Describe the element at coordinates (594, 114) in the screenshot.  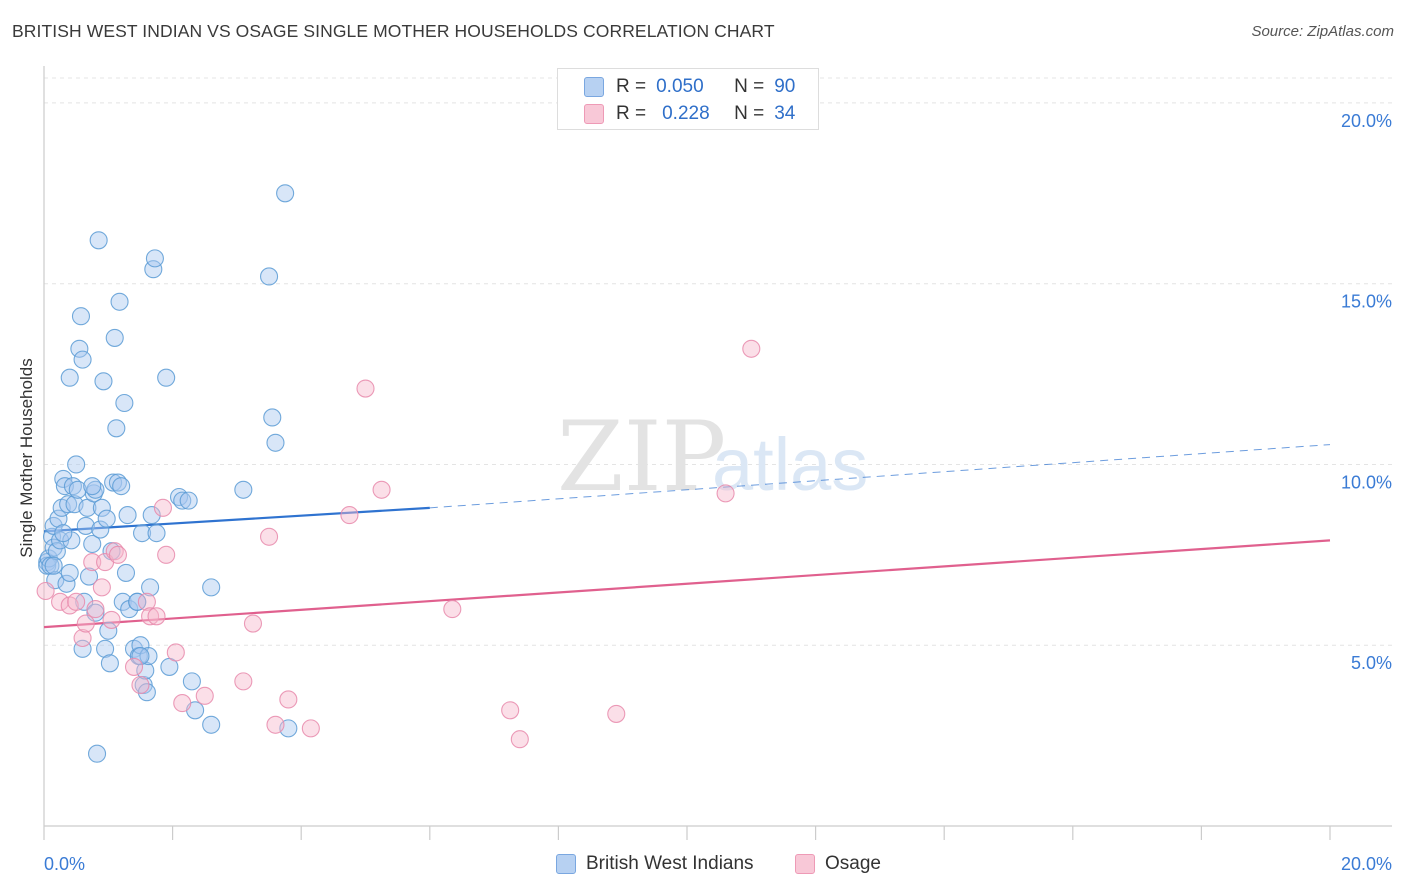
I see `legend-swatch-pink` at that location.